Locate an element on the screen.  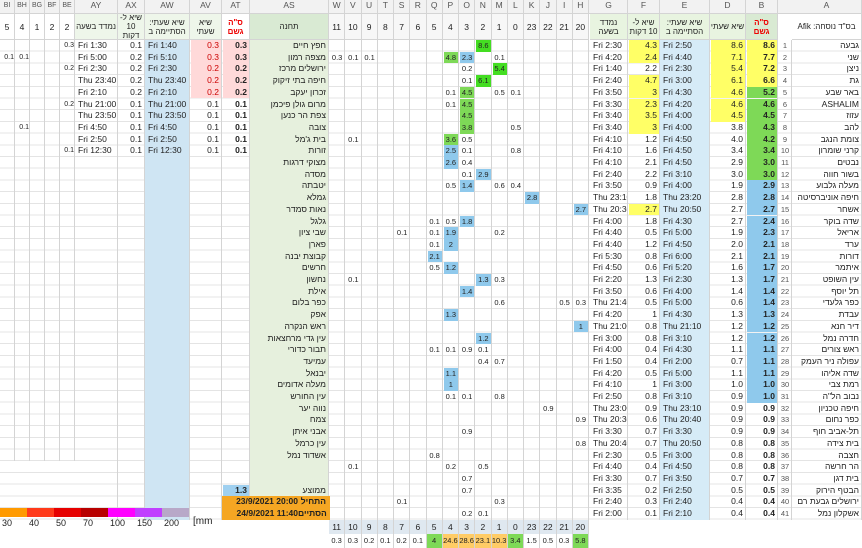
station-name: אילת is located at coordinates (317, 290).